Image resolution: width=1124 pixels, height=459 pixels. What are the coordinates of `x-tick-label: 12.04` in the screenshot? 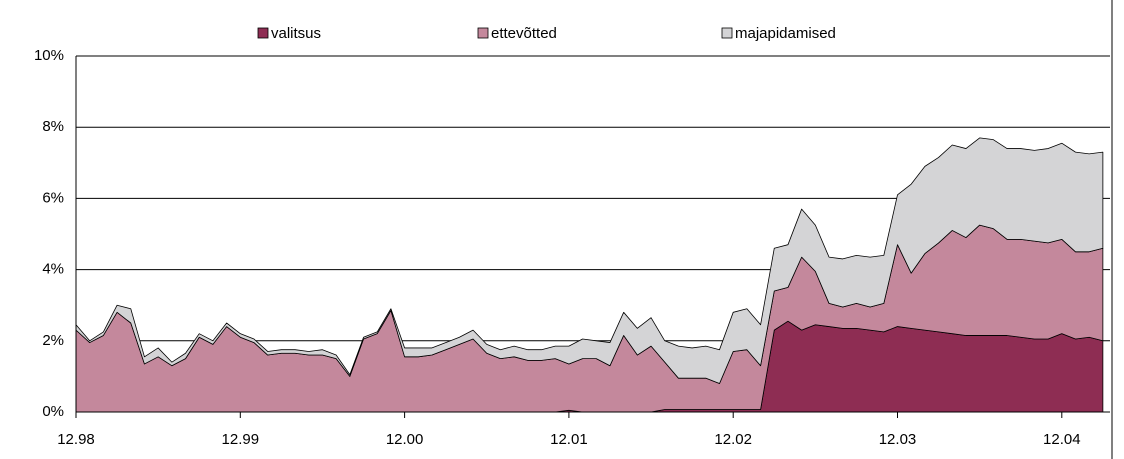 It's located at (1062, 439).